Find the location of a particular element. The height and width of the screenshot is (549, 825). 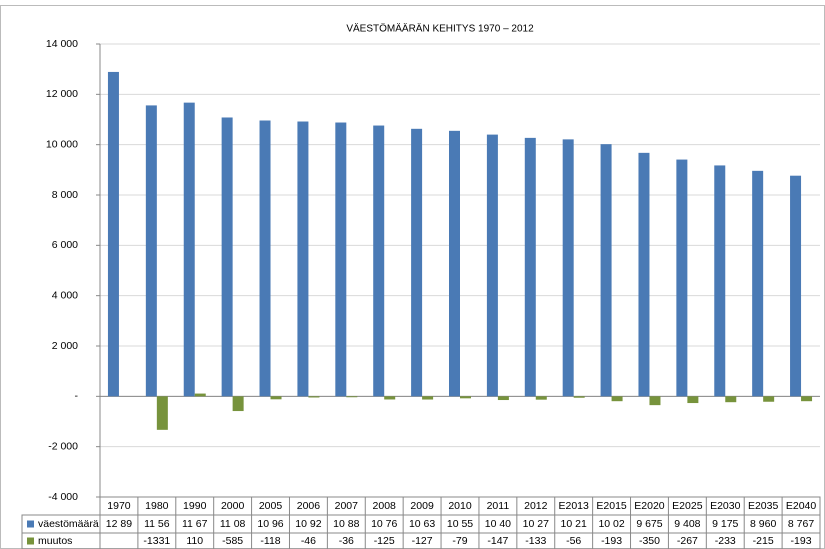

x-tick-label: E2025 is located at coordinates (687, 506).